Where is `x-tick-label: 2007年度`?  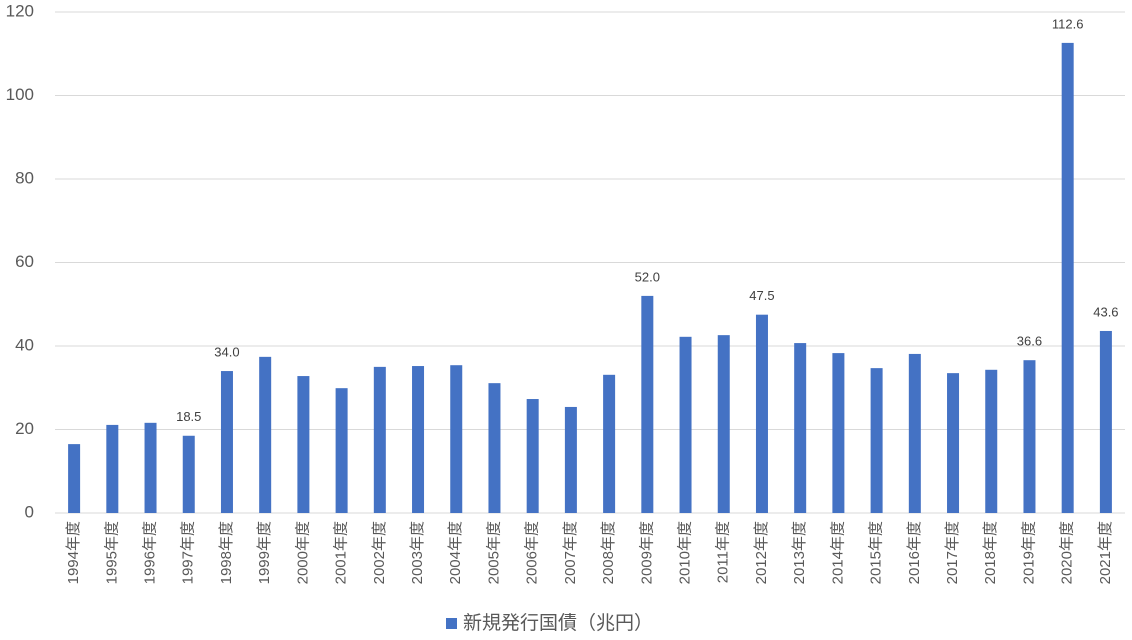
x-tick-label: 2007年度 is located at coordinates (570, 552).